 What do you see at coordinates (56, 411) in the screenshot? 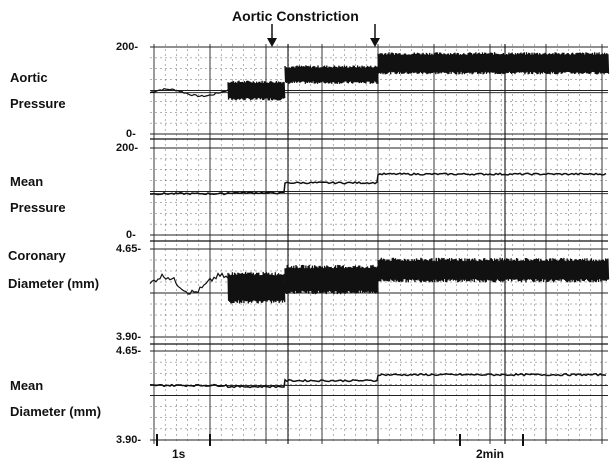
I see `channel-4-label-line-2: Diameter (mm)` at bounding box center [56, 411].